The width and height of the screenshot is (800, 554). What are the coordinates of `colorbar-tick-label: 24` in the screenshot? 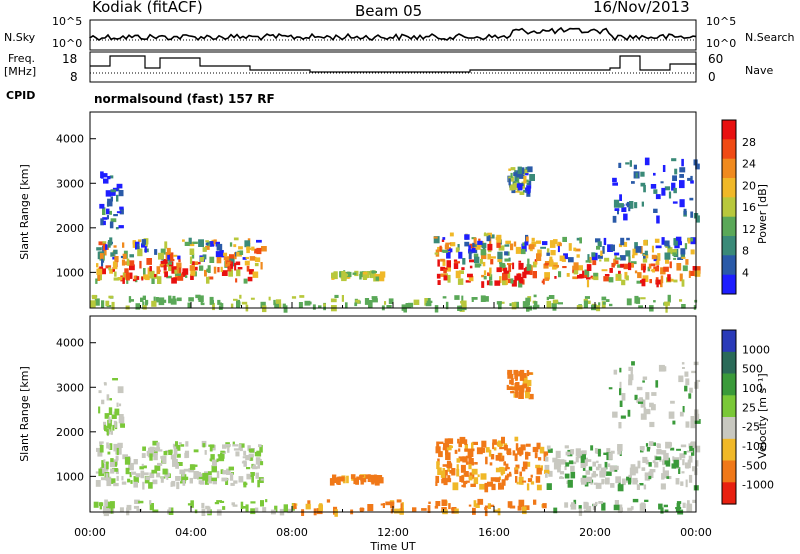 It's located at (749, 164).